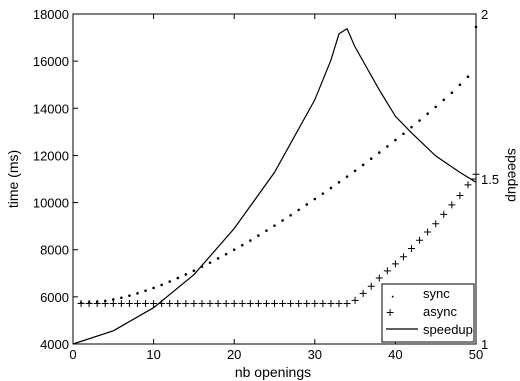  What do you see at coordinates (51, 14) in the screenshot?
I see `y-tick-label: 18000` at bounding box center [51, 14].